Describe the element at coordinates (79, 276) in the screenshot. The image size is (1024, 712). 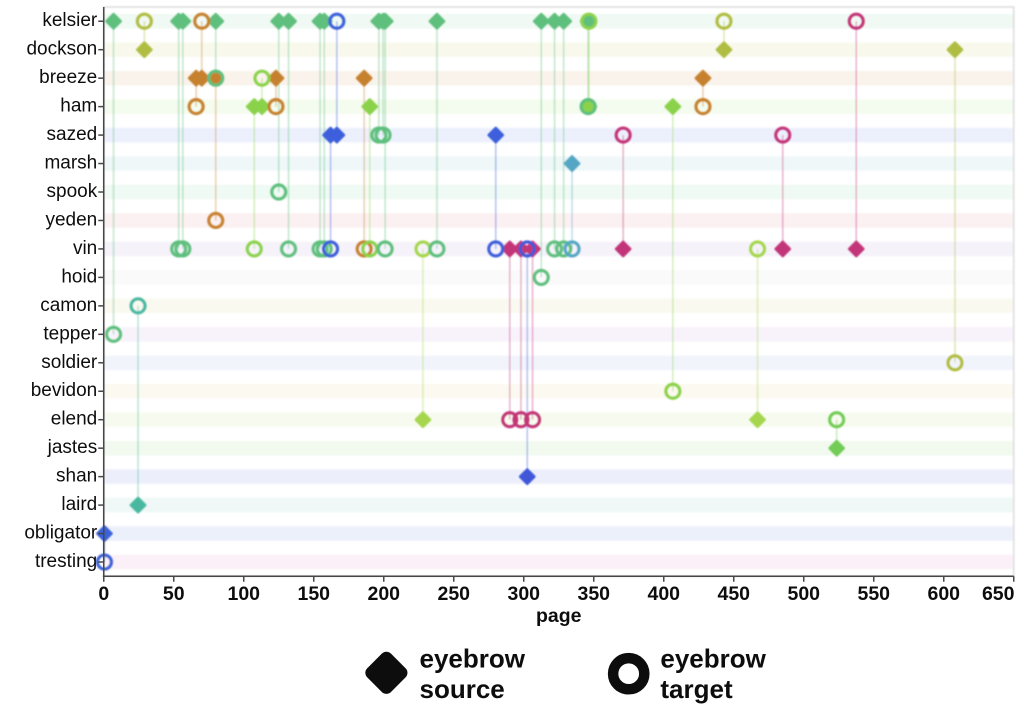
I see `svg-text: hoid` at that location.